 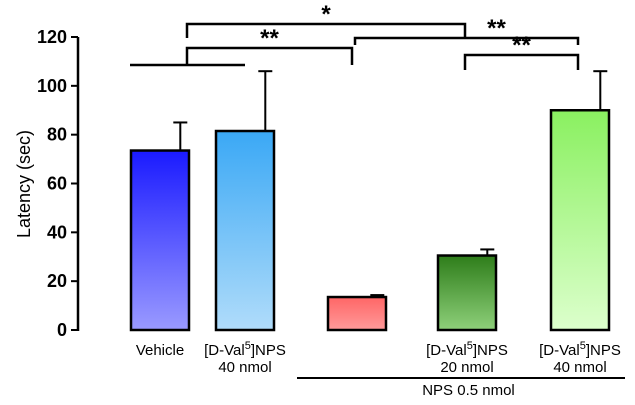 What do you see at coordinates (466, 367) in the screenshot?
I see `category-label-dose: 20 nmol` at bounding box center [466, 367].